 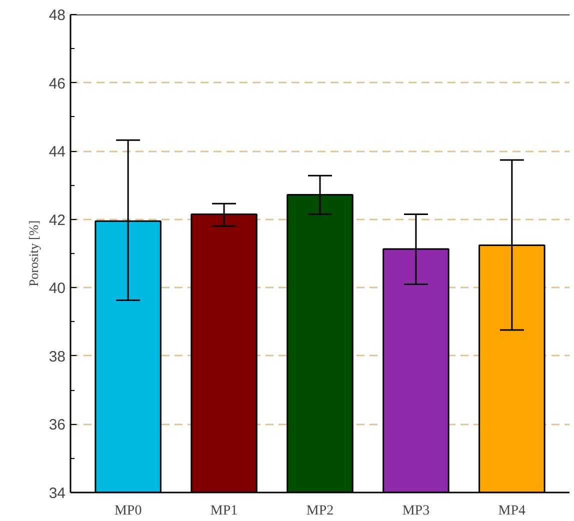 I want to click on y-tick-label: 42, so click(x=57, y=220).